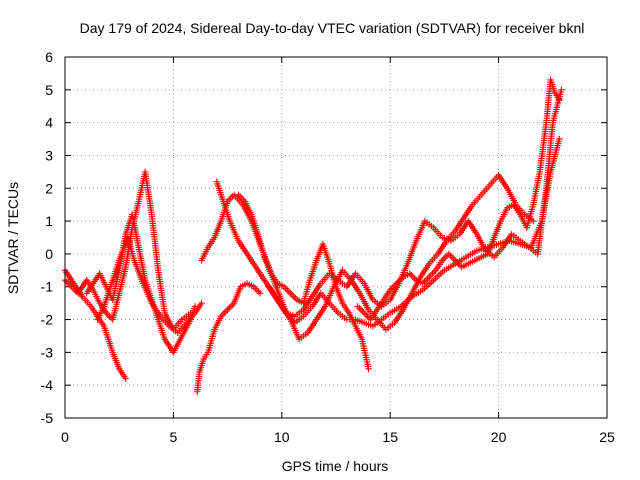  What do you see at coordinates (49, 123) in the screenshot?
I see `y-tick-label: 4` at bounding box center [49, 123].